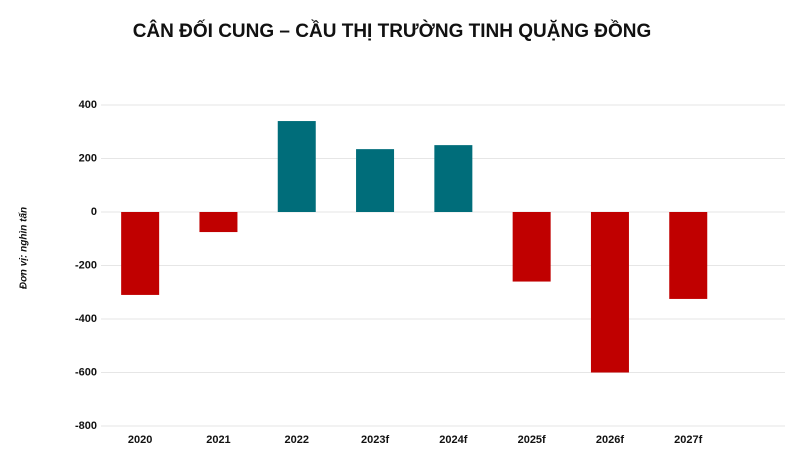 The width and height of the screenshot is (801, 473). Describe the element at coordinates (86, 372) in the screenshot. I see `y-tick-label: -600` at that location.